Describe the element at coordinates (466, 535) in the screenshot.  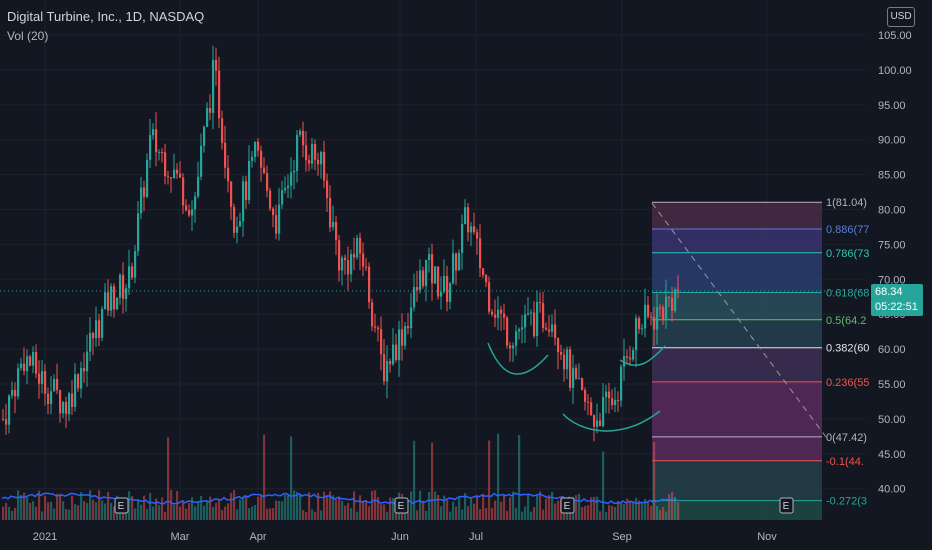
I see `x-axis: 2021 Mar Apr Jun Jul Sep Nov` at that location.